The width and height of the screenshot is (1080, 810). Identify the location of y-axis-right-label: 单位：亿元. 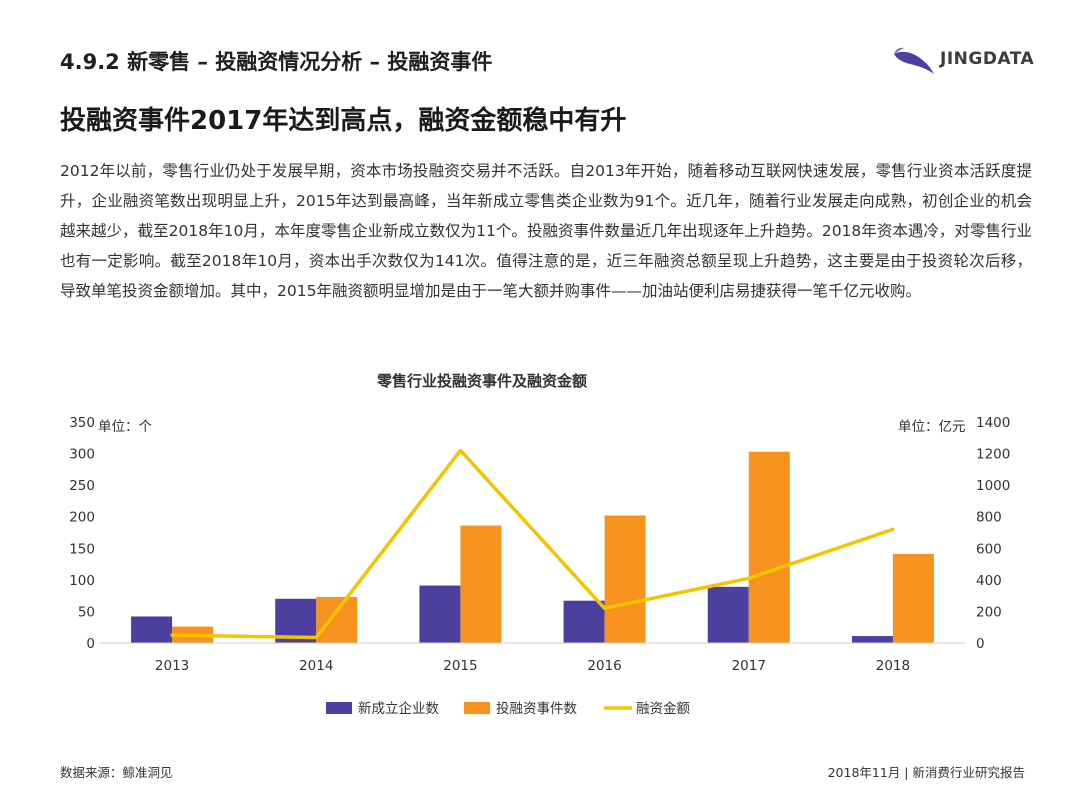
(932, 427).